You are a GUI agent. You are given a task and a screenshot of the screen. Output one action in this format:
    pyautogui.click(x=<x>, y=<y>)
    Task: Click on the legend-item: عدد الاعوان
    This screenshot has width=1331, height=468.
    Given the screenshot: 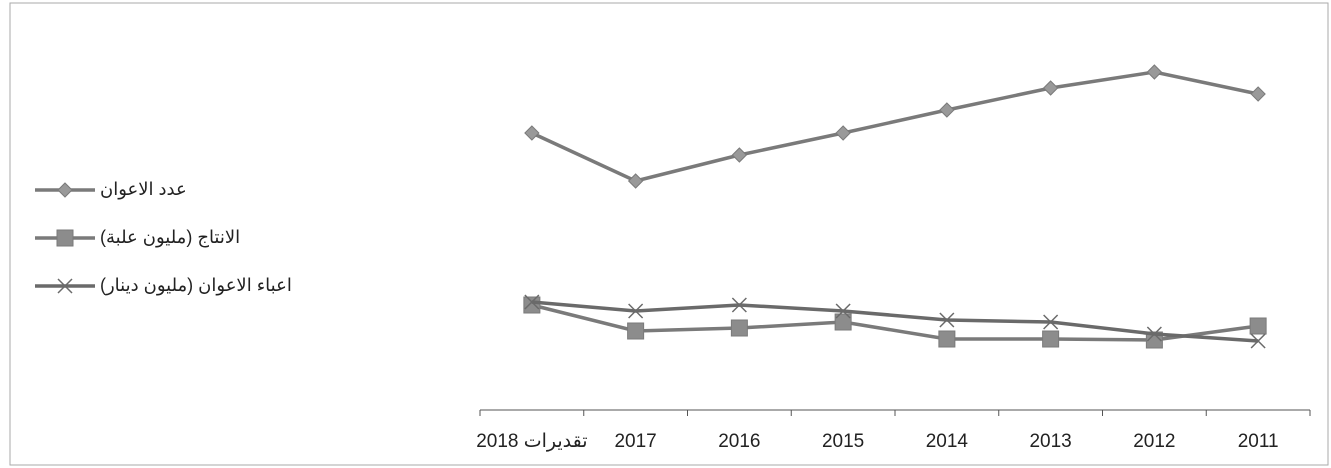 What is the action you would take?
    pyautogui.click(x=111, y=189)
    